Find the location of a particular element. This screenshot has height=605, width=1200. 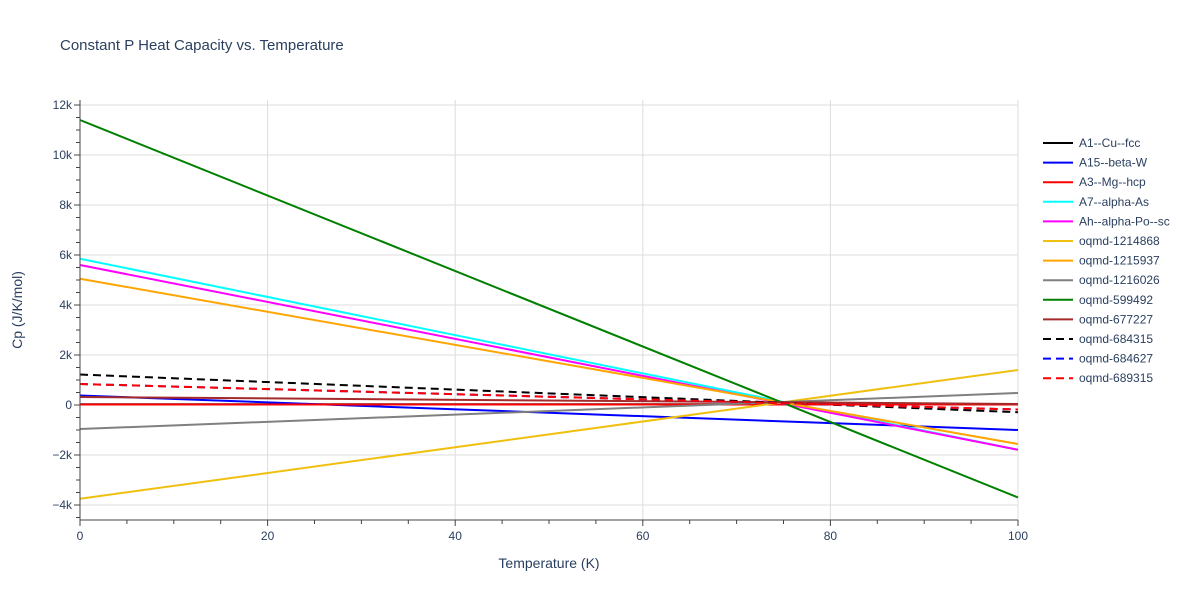

legend-label: oqmd-677227 is located at coordinates (1116, 319).